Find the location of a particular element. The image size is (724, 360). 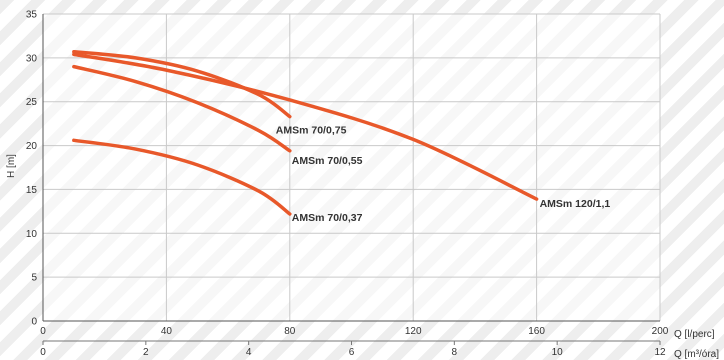

x-tick-label: 160 is located at coordinates (536, 331).